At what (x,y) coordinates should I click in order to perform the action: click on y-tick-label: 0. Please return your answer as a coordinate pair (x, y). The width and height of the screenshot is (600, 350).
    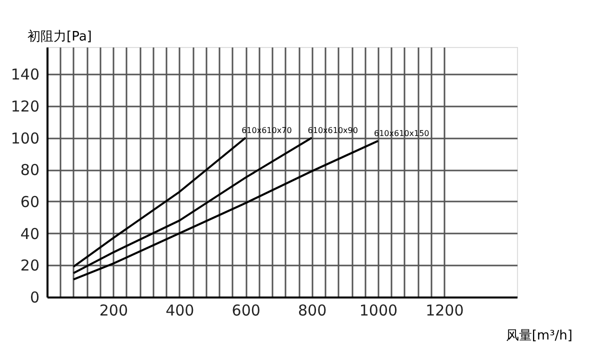
    Looking at the image, I should click on (35, 297).